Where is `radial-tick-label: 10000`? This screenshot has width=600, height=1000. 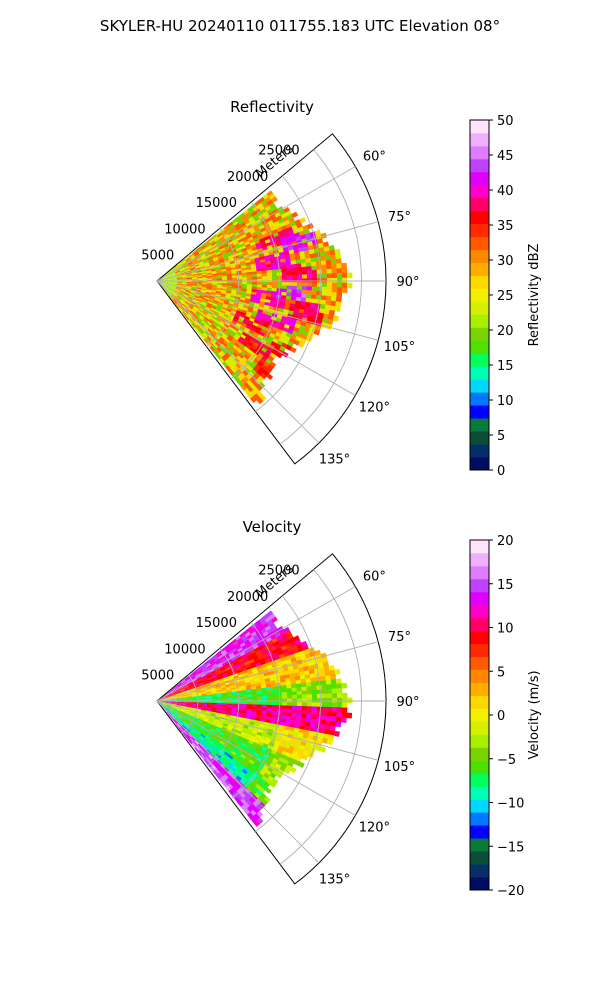
radial-tick-label: 10000 is located at coordinates (184, 649).